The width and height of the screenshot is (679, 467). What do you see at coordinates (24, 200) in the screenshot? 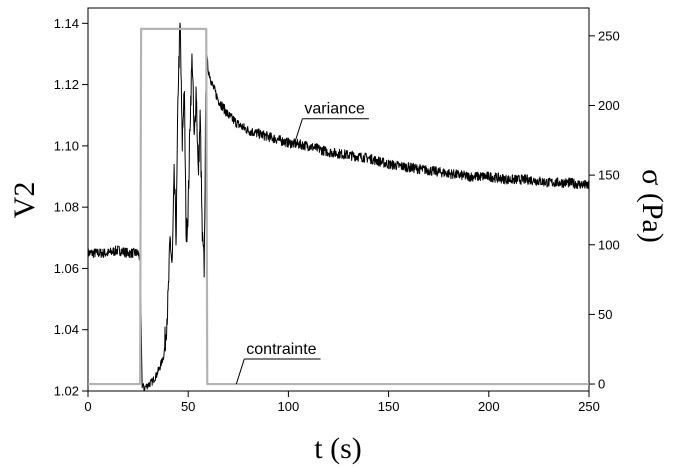
I see `left-axis-title: V2` at bounding box center [24, 200].